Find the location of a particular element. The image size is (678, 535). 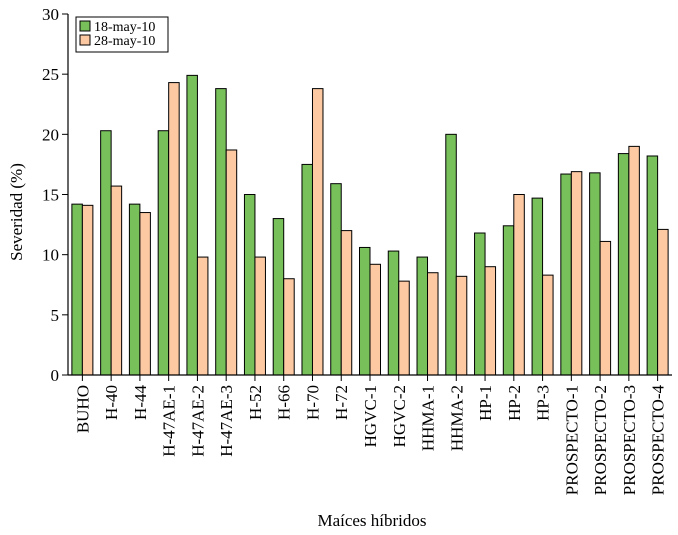

bar-28-may-10-BUHO is located at coordinates (87, 290).